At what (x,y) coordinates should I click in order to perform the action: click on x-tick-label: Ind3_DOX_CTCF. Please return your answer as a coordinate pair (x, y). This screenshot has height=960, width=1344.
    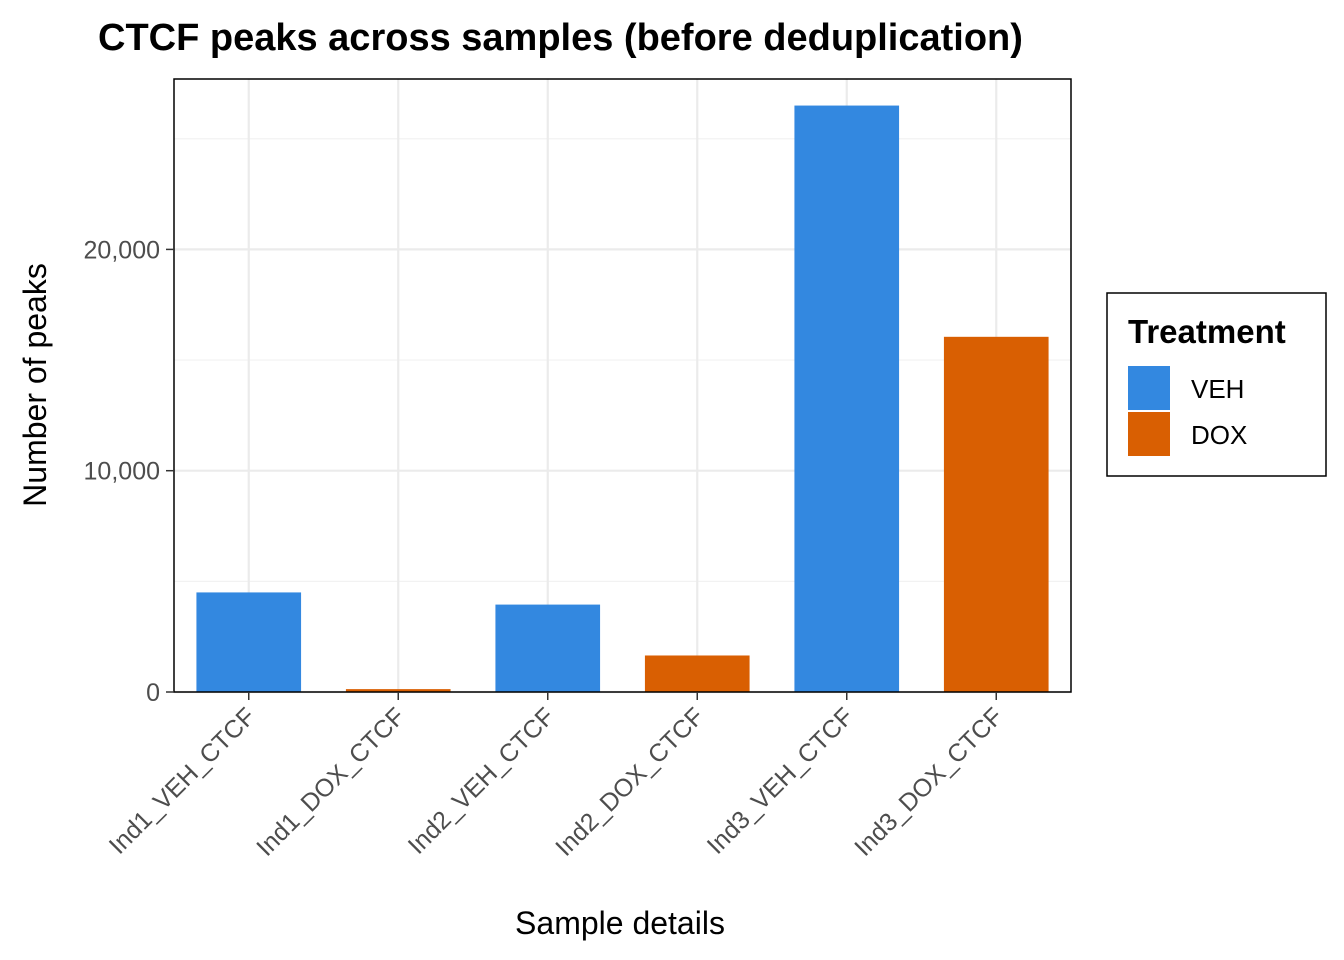
    Looking at the image, I should click on (928, 781).